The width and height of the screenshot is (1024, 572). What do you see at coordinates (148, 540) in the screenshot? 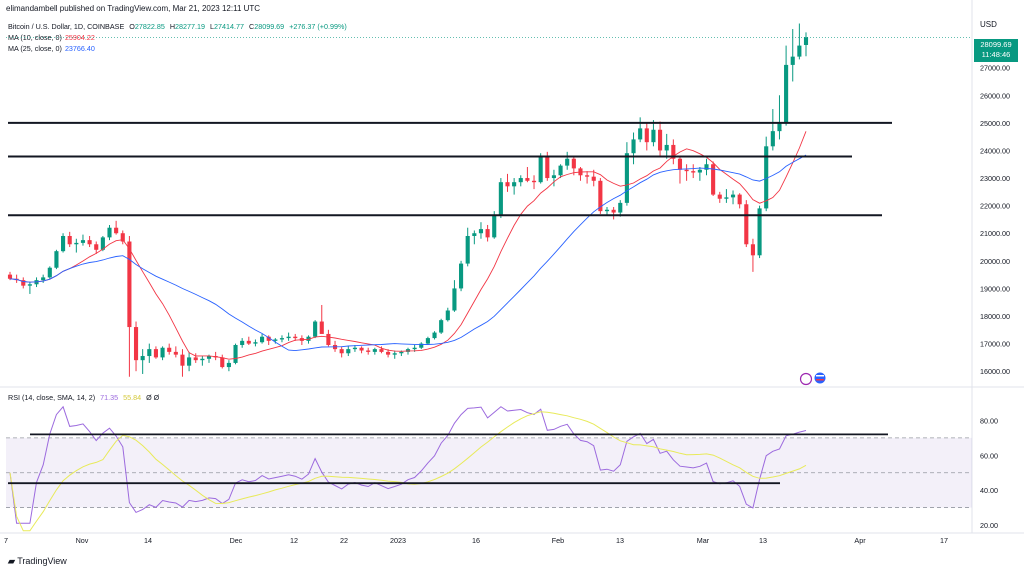
I see `time-tick-label: 14` at bounding box center [148, 540].